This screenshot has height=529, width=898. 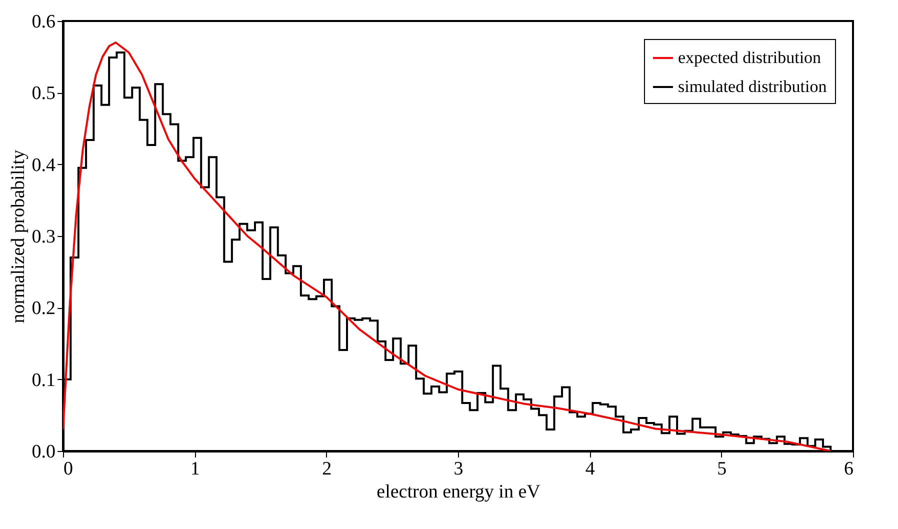 What do you see at coordinates (44, 452) in the screenshot?
I see `y-tick-label: 0.0` at bounding box center [44, 452].